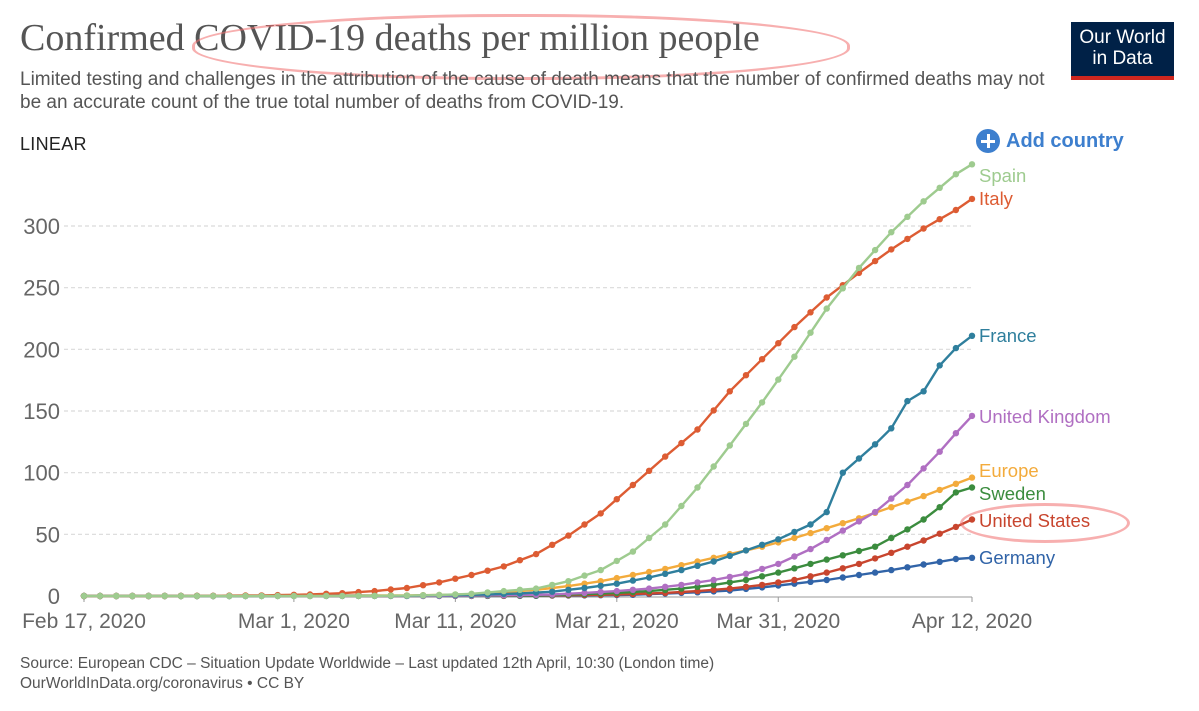 The image size is (1199, 711). I want to click on logo-line-1: Our World, so click(1122, 37).